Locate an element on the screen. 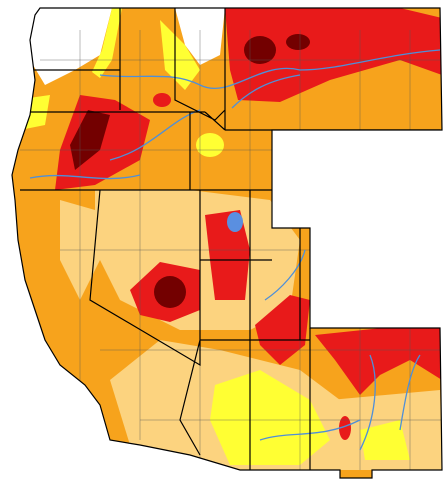 The height and width of the screenshot is (500, 448). moderate-drought is located at coordinates (291, 184).